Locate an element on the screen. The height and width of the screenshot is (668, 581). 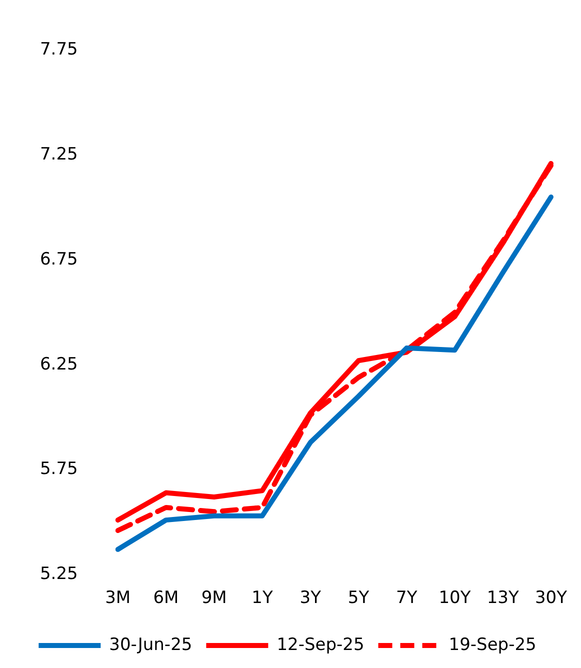
legend-label: 12-Sep-25 is located at coordinates (320, 644).